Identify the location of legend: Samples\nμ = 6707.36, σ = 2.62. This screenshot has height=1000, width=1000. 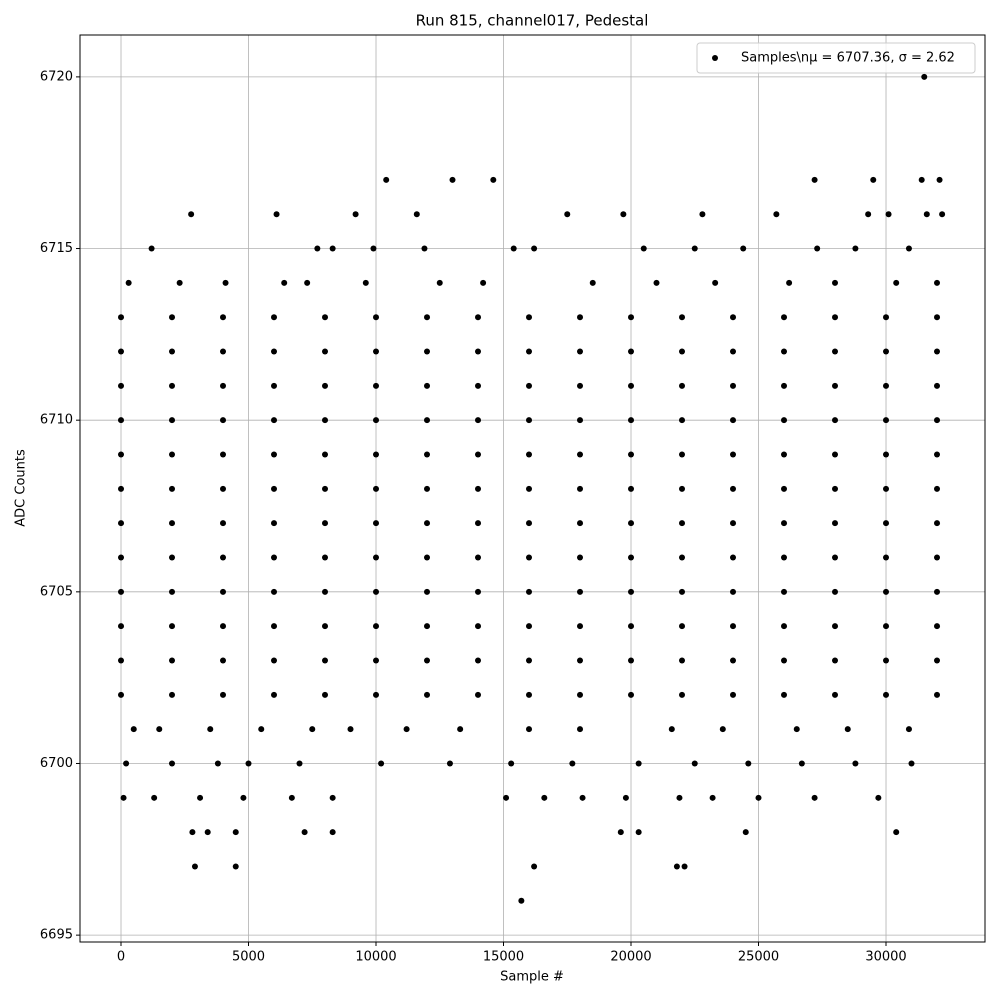
(836, 58).